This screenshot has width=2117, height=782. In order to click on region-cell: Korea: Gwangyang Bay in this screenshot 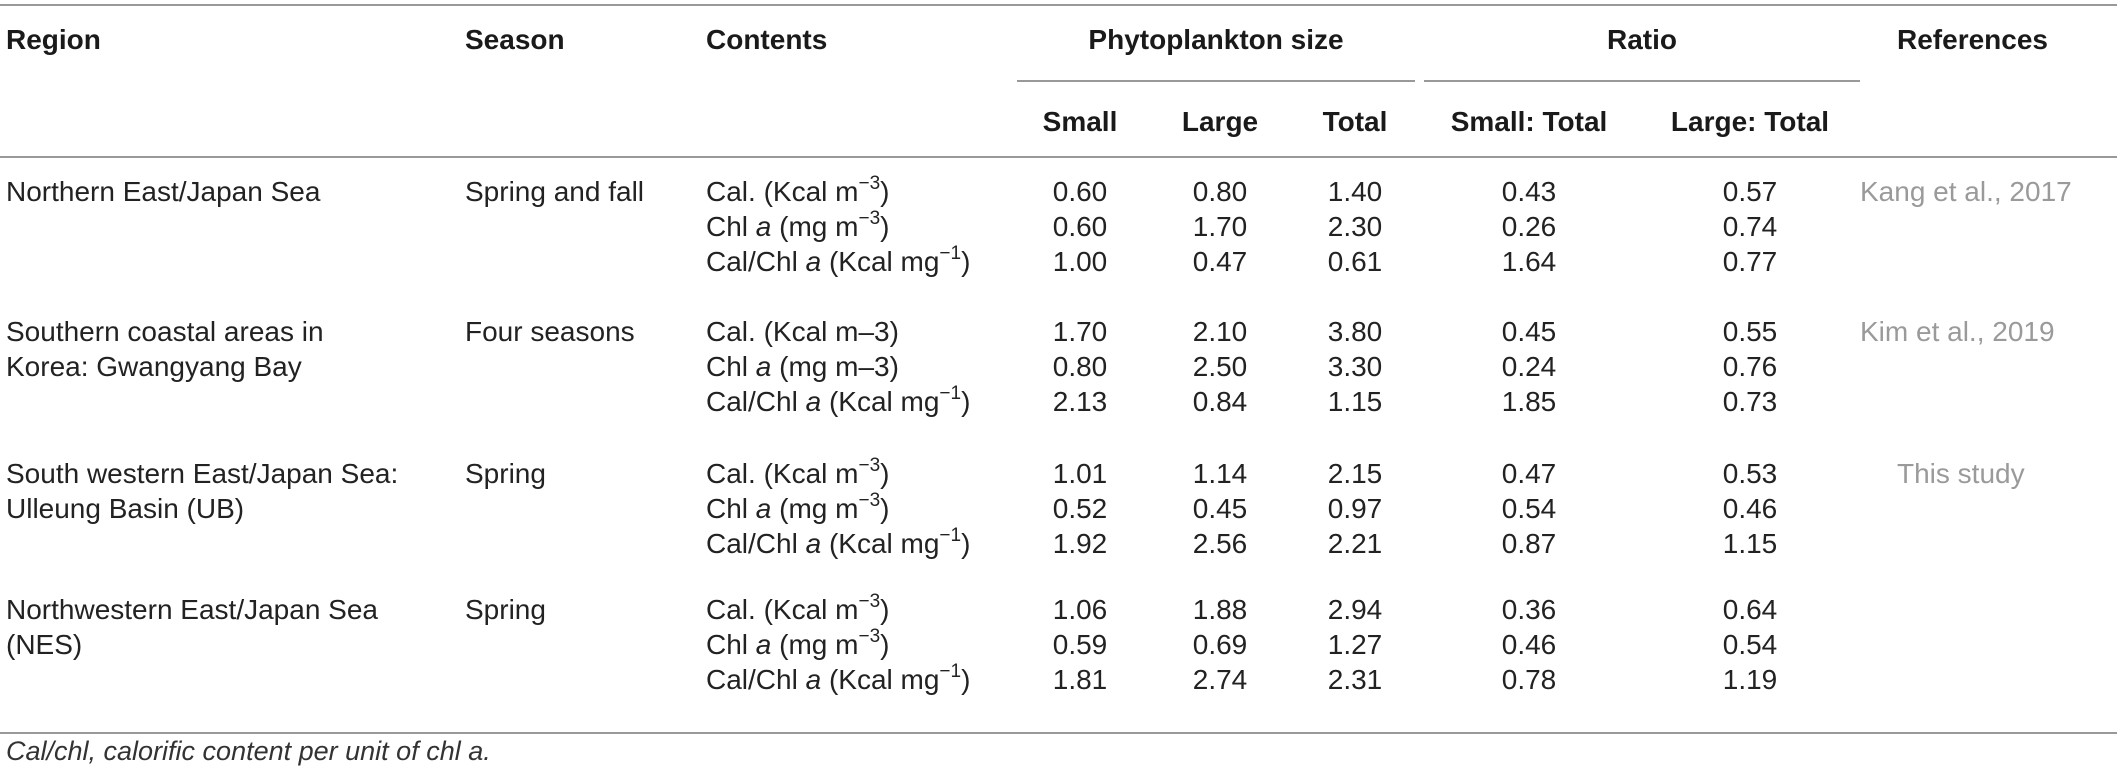, I will do `click(154, 366)`.